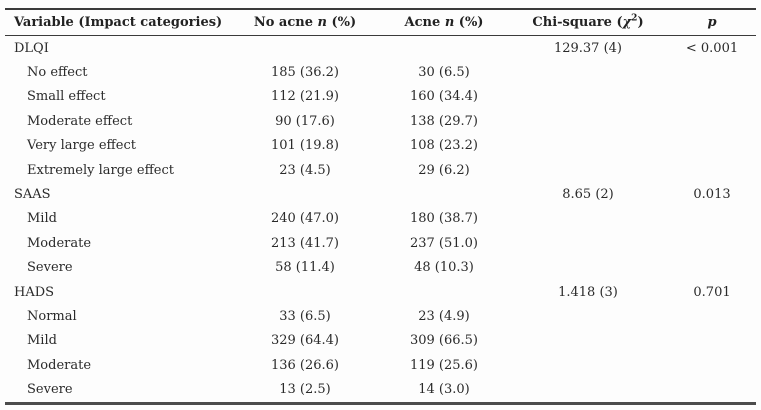  What do you see at coordinates (588, 195) in the screenshot?
I see `cell-chi-square: 8.65 (2)` at bounding box center [588, 195].